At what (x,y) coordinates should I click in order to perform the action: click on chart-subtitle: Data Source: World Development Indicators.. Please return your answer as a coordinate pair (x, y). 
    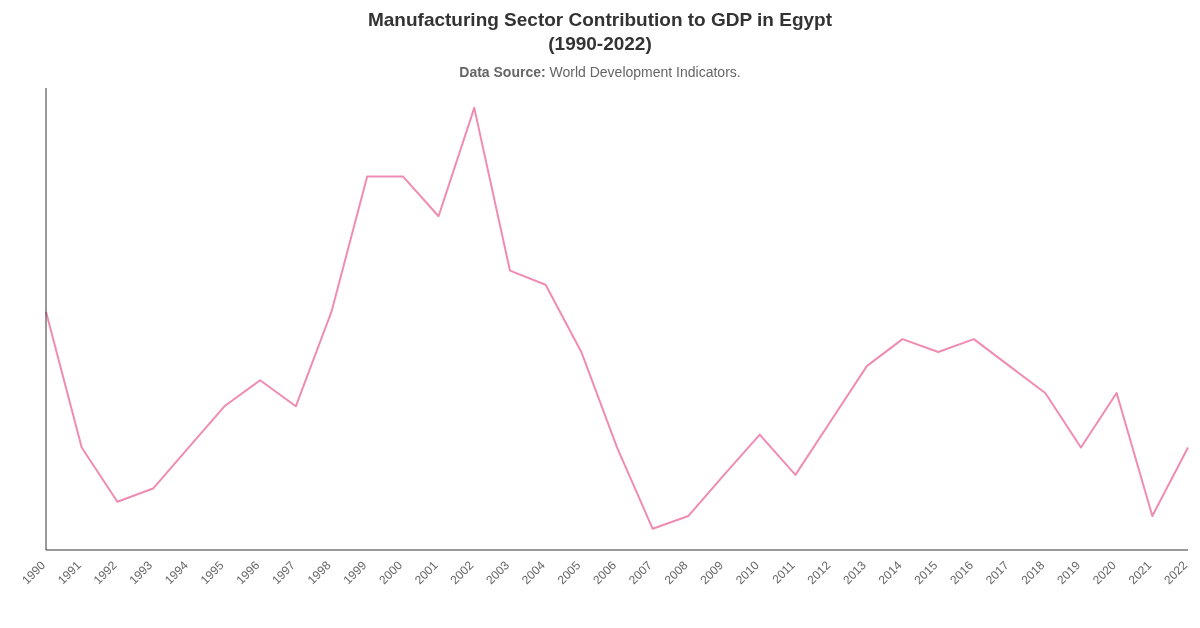
    Looking at the image, I should click on (600, 72).